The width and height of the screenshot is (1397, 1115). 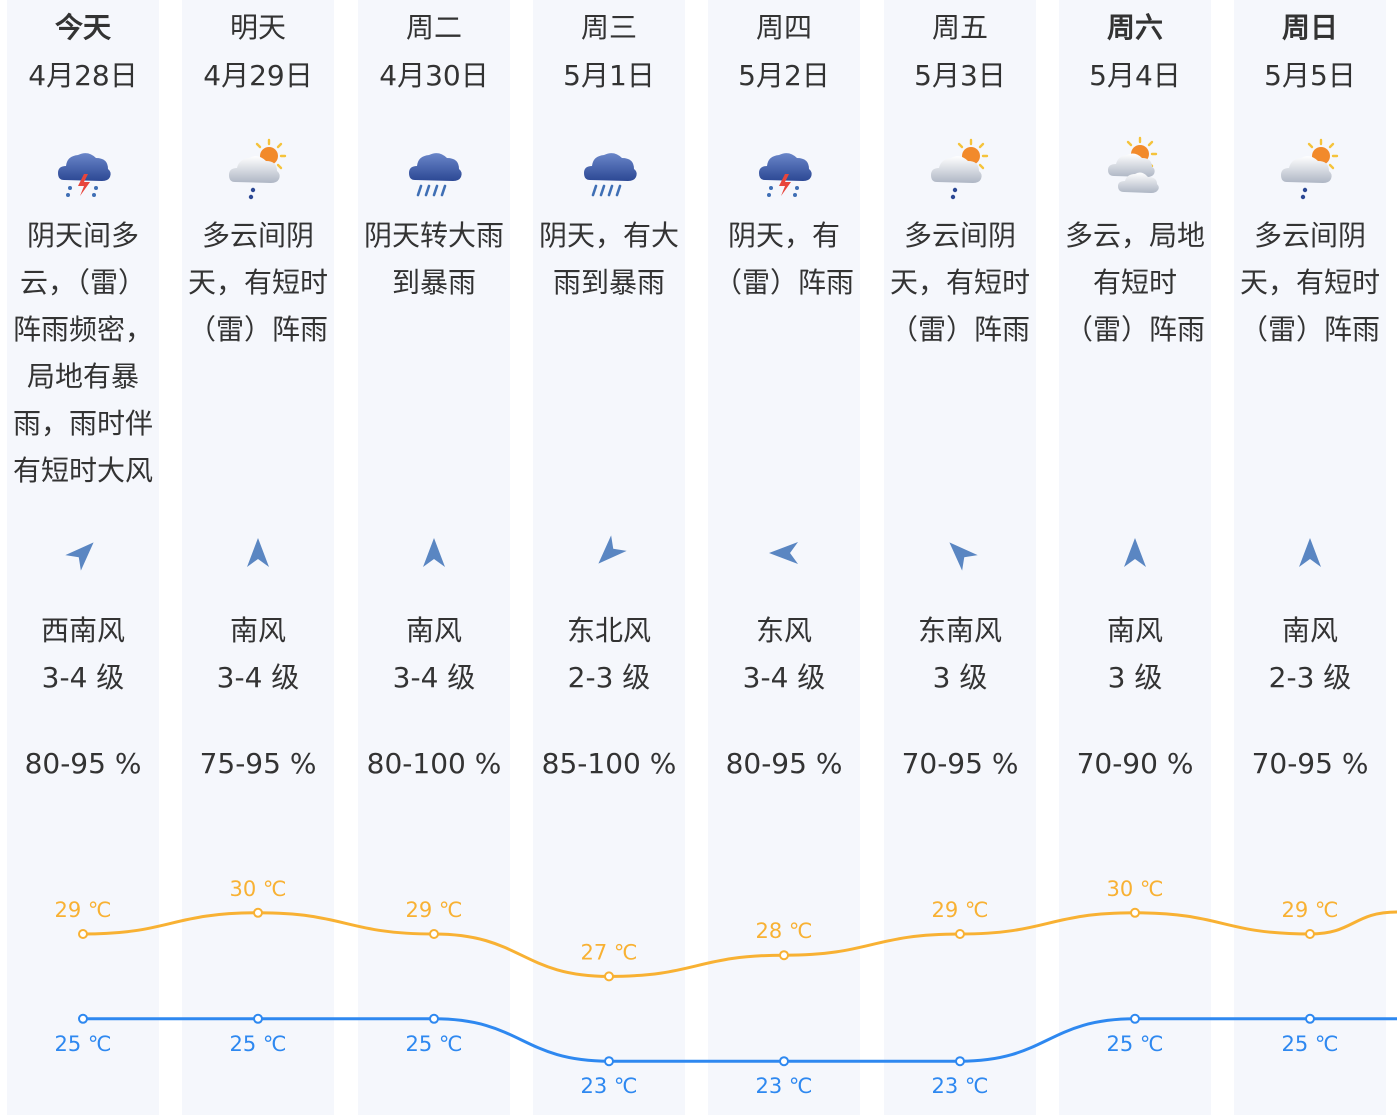 What do you see at coordinates (82, 27) in the screenshot?
I see `day-label: 今天` at bounding box center [82, 27].